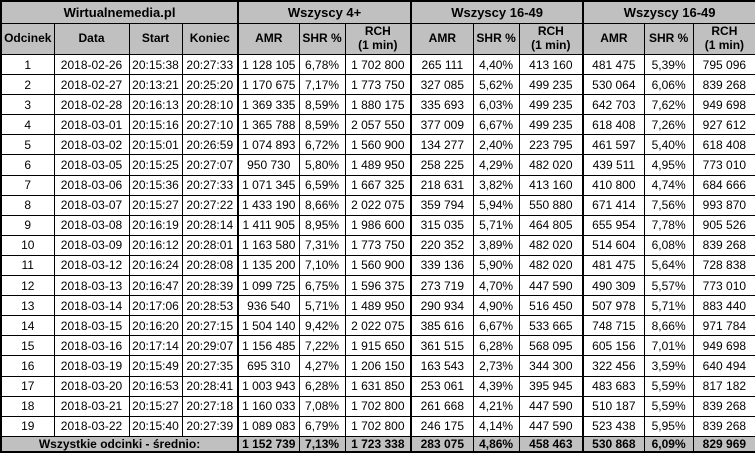  Describe the element at coordinates (155, 366) in the screenshot. I see `cell-start: 20:15:49` at that location.